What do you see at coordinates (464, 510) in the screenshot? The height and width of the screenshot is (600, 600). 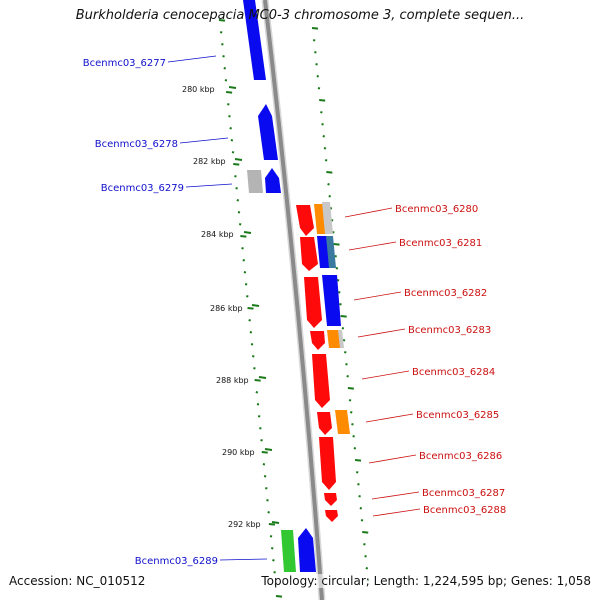 I see `gene-label-right: Bcenmc03_6288` at bounding box center [464, 510].